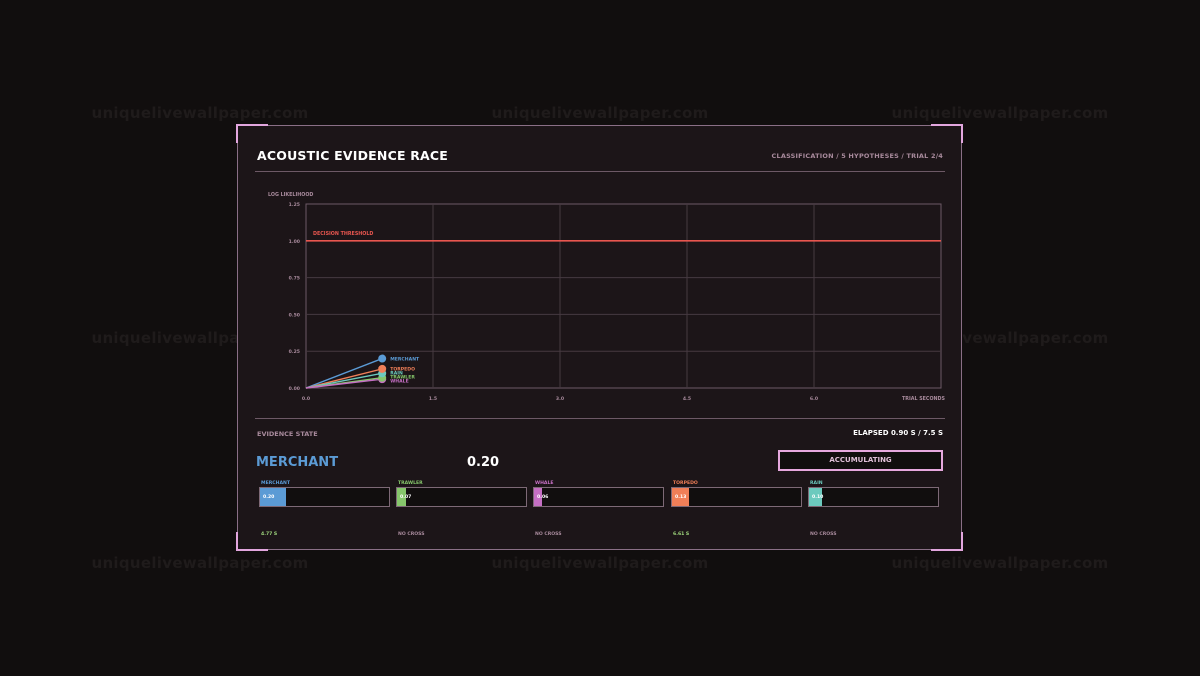 Image resolution: width=1200 pixels, height=676 pixels. What do you see at coordinates (294, 315) in the screenshot?
I see `y-tick-label: 0.50` at bounding box center [294, 315].